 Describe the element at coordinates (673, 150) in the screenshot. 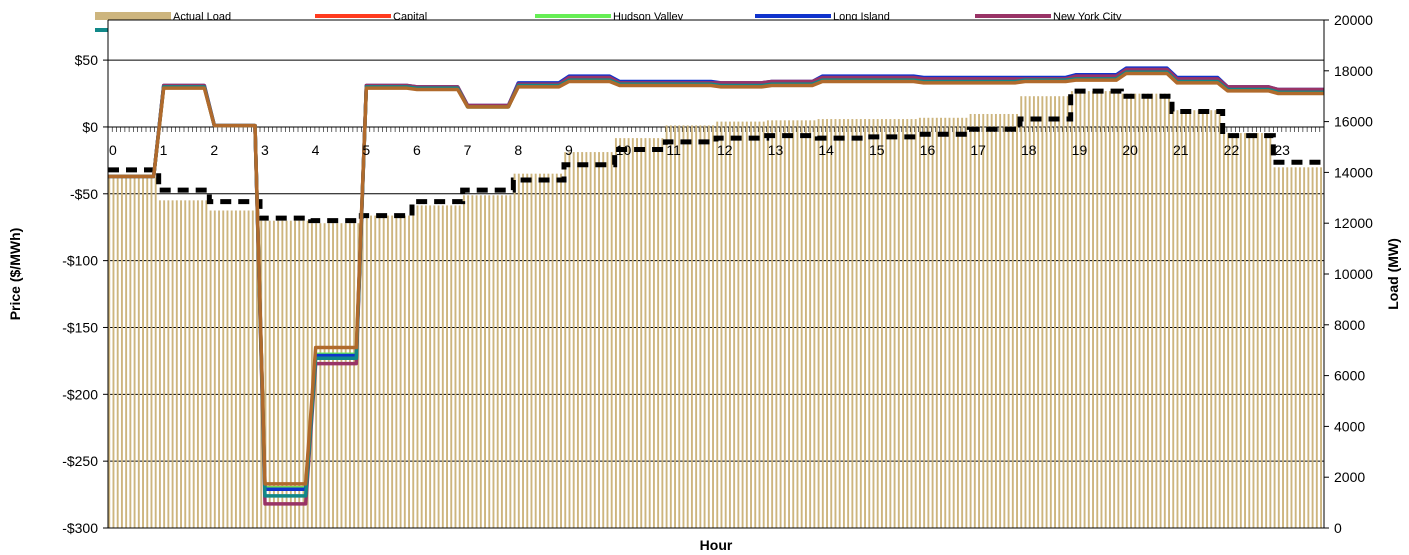

I see `hour-tick-label: 11` at that location.